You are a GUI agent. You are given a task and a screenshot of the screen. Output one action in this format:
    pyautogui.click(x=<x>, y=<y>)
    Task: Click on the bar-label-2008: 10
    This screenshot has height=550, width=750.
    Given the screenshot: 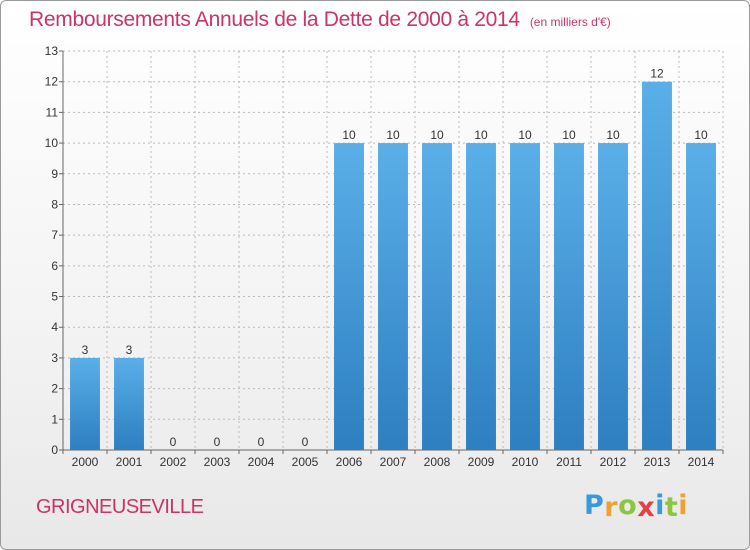 What is the action you would take?
    pyautogui.click(x=437, y=135)
    